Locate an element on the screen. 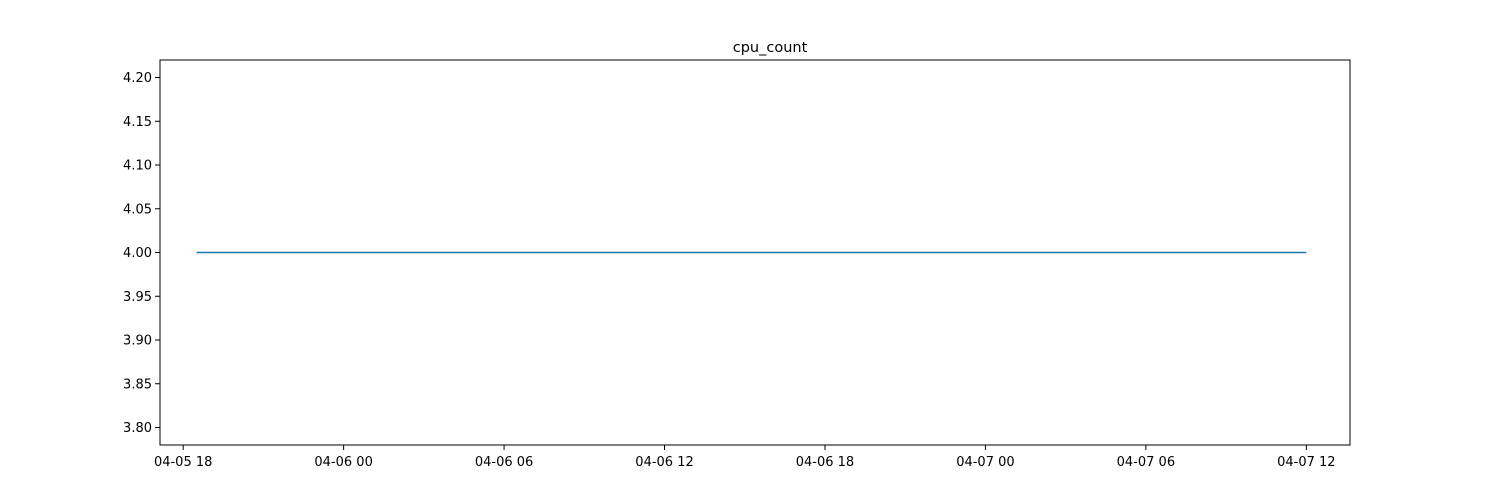 The width and height of the screenshot is (1500, 504). y-tick-label: 3.85 is located at coordinates (137, 384).